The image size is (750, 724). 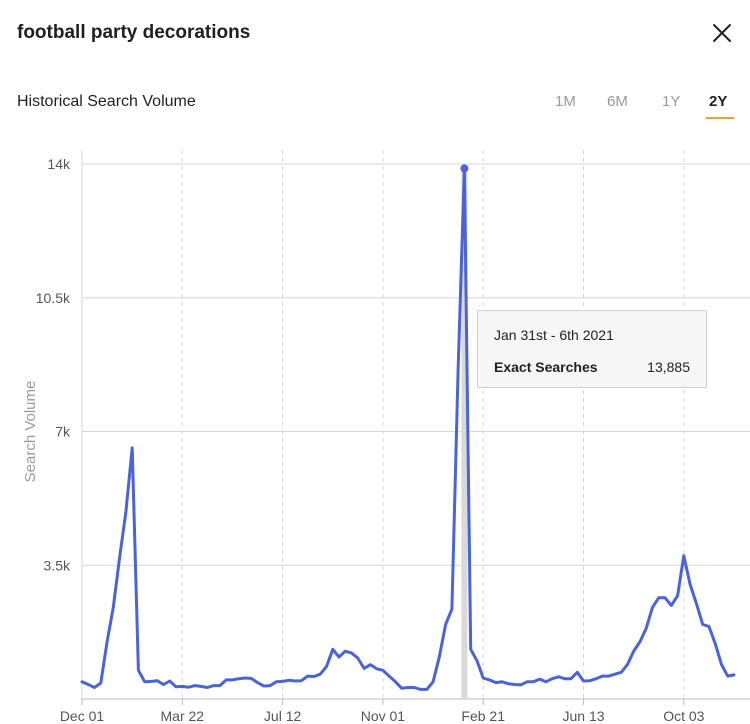 I want to click on x-tick-label: Dec 01, so click(x=82, y=716).